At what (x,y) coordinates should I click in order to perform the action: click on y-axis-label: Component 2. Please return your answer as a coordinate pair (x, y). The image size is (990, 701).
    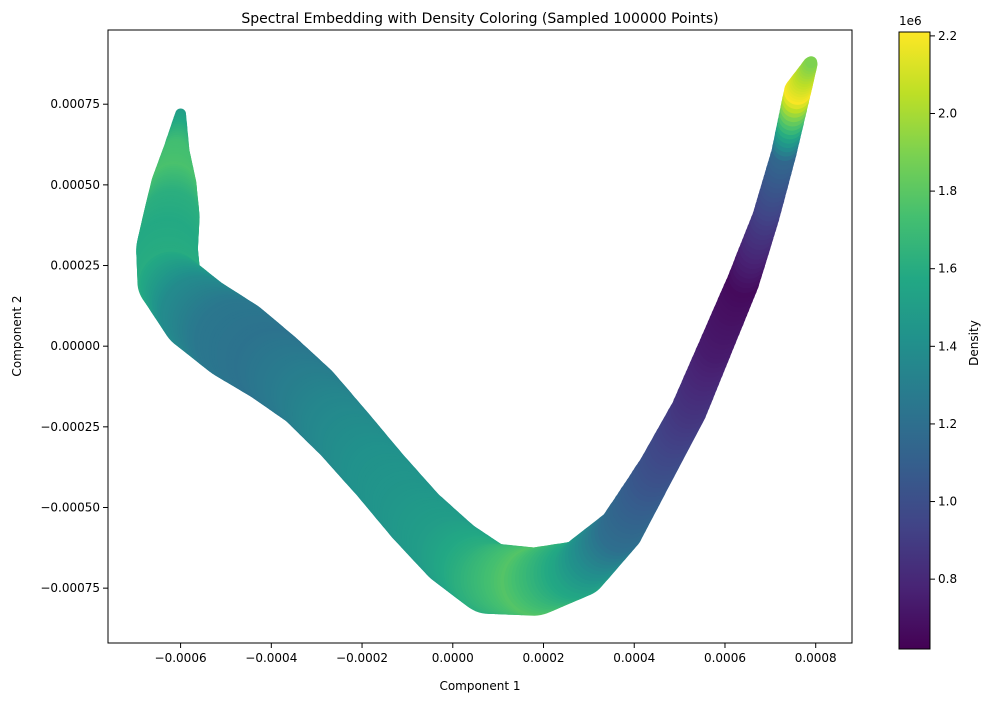
    Looking at the image, I should click on (17, 335).